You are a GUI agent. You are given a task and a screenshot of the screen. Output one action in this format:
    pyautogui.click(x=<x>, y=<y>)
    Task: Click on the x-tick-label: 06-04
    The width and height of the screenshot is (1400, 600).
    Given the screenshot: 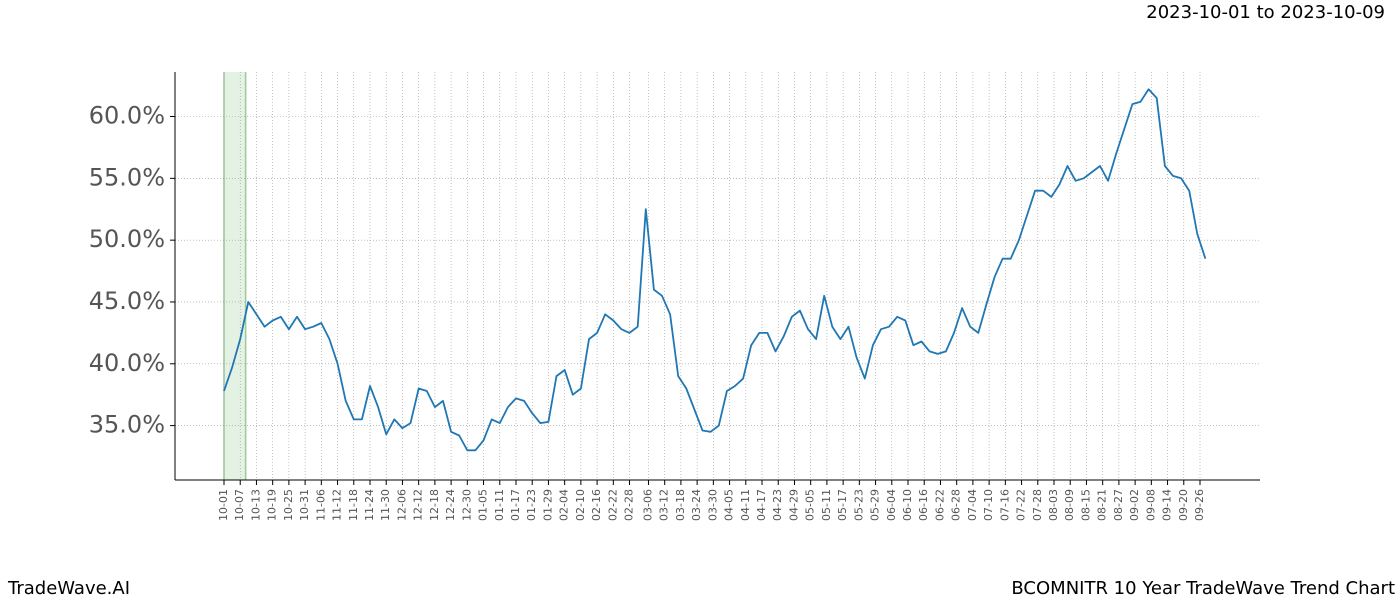 What is the action you would take?
    pyautogui.click(x=891, y=505)
    